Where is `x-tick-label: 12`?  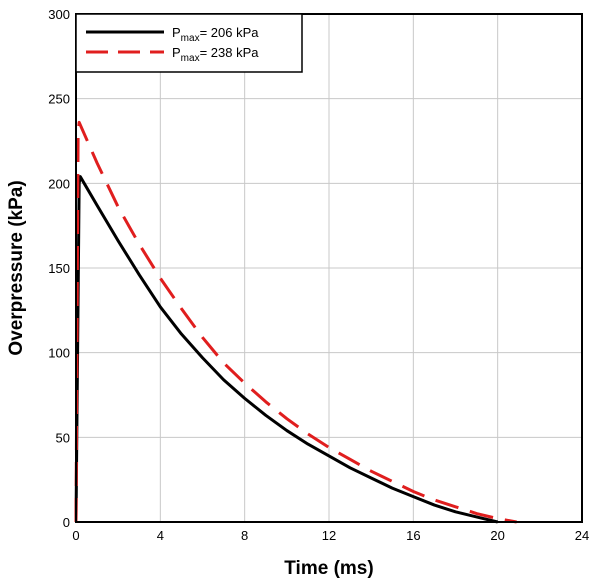
x-tick-label: 12 is located at coordinates (329, 535).